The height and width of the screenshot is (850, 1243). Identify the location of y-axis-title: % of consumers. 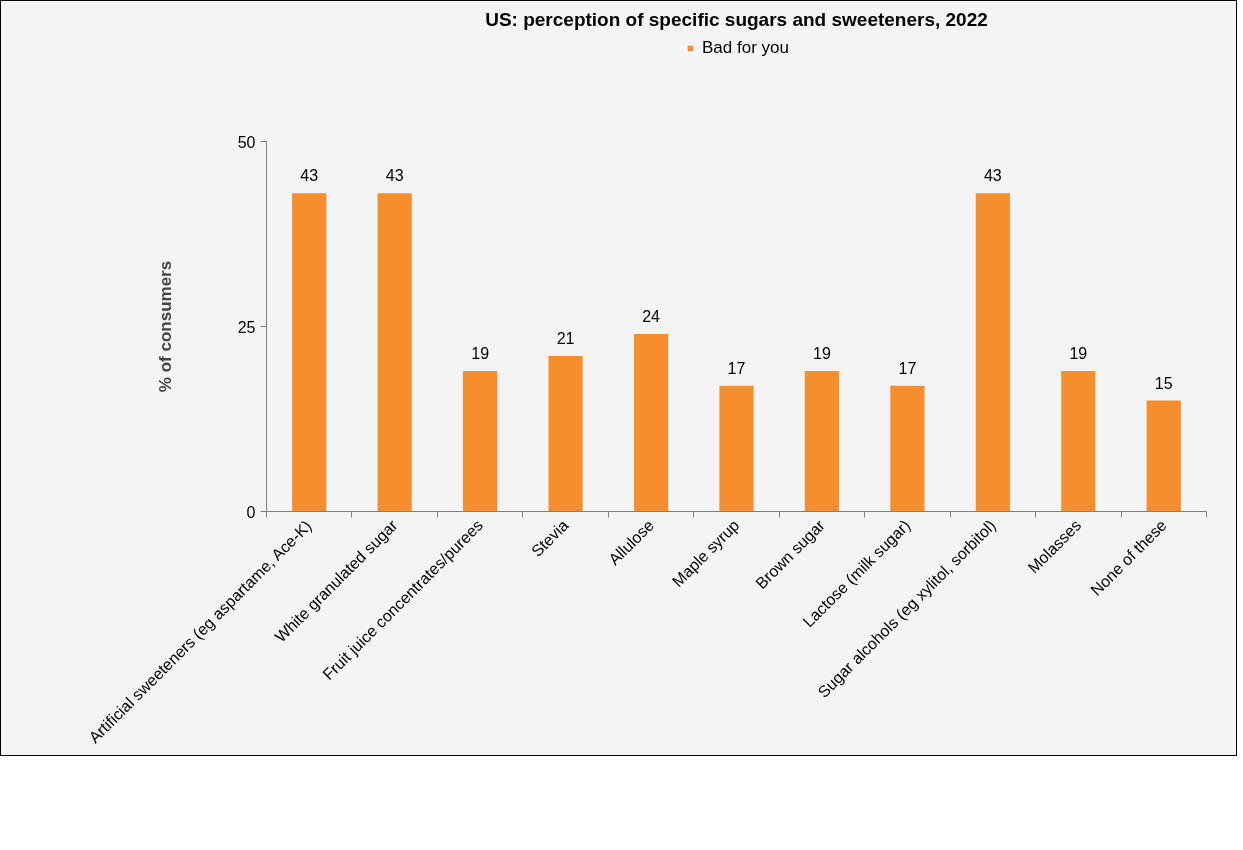
(165, 326).